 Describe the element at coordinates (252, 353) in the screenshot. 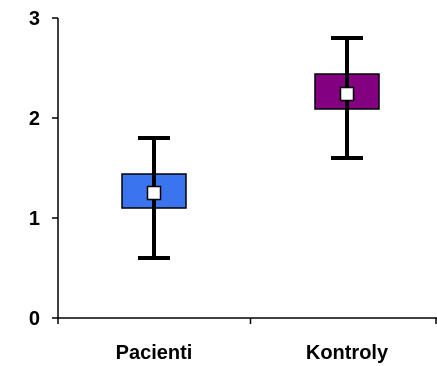

I see `category-labels: Pacienti Kontroly` at that location.